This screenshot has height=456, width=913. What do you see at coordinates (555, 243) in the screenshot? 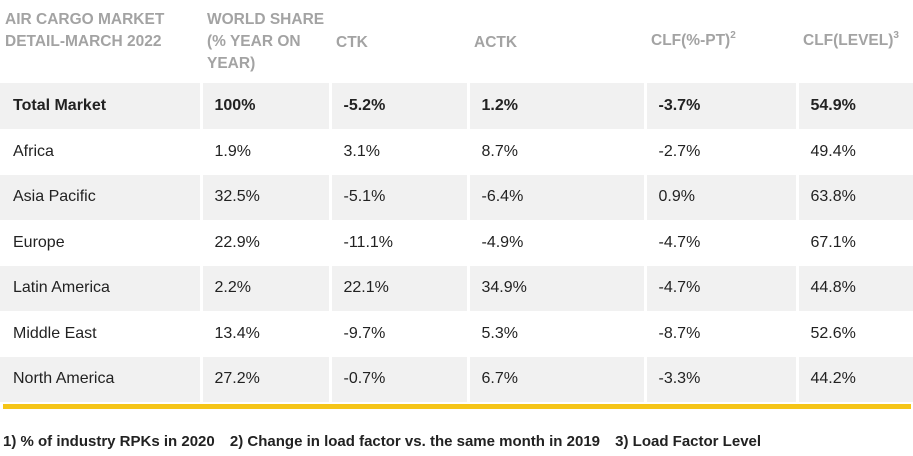
I see `cell-actk: -4.9%` at bounding box center [555, 243].